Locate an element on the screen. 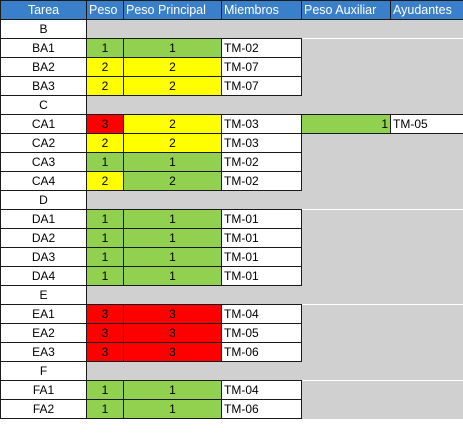 Image resolution: width=463 pixels, height=442 pixels. tarea-cell: DA3 is located at coordinates (43, 257).